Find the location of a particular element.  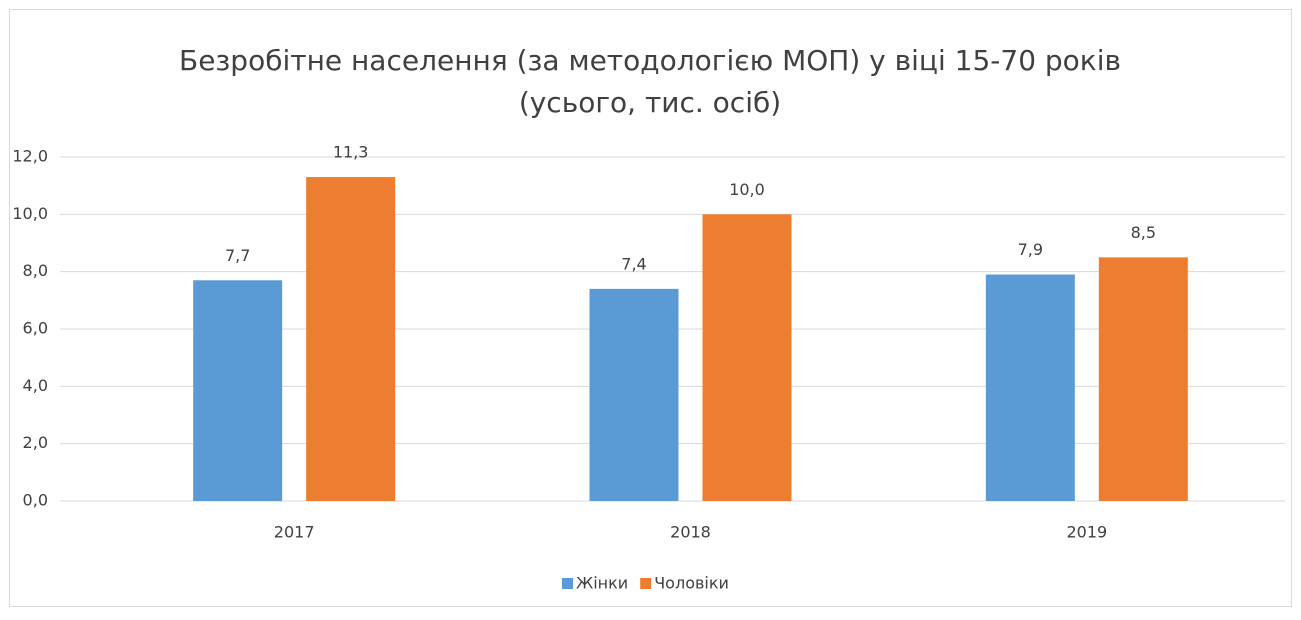

x-tick-label: 2018 is located at coordinates (690, 532).